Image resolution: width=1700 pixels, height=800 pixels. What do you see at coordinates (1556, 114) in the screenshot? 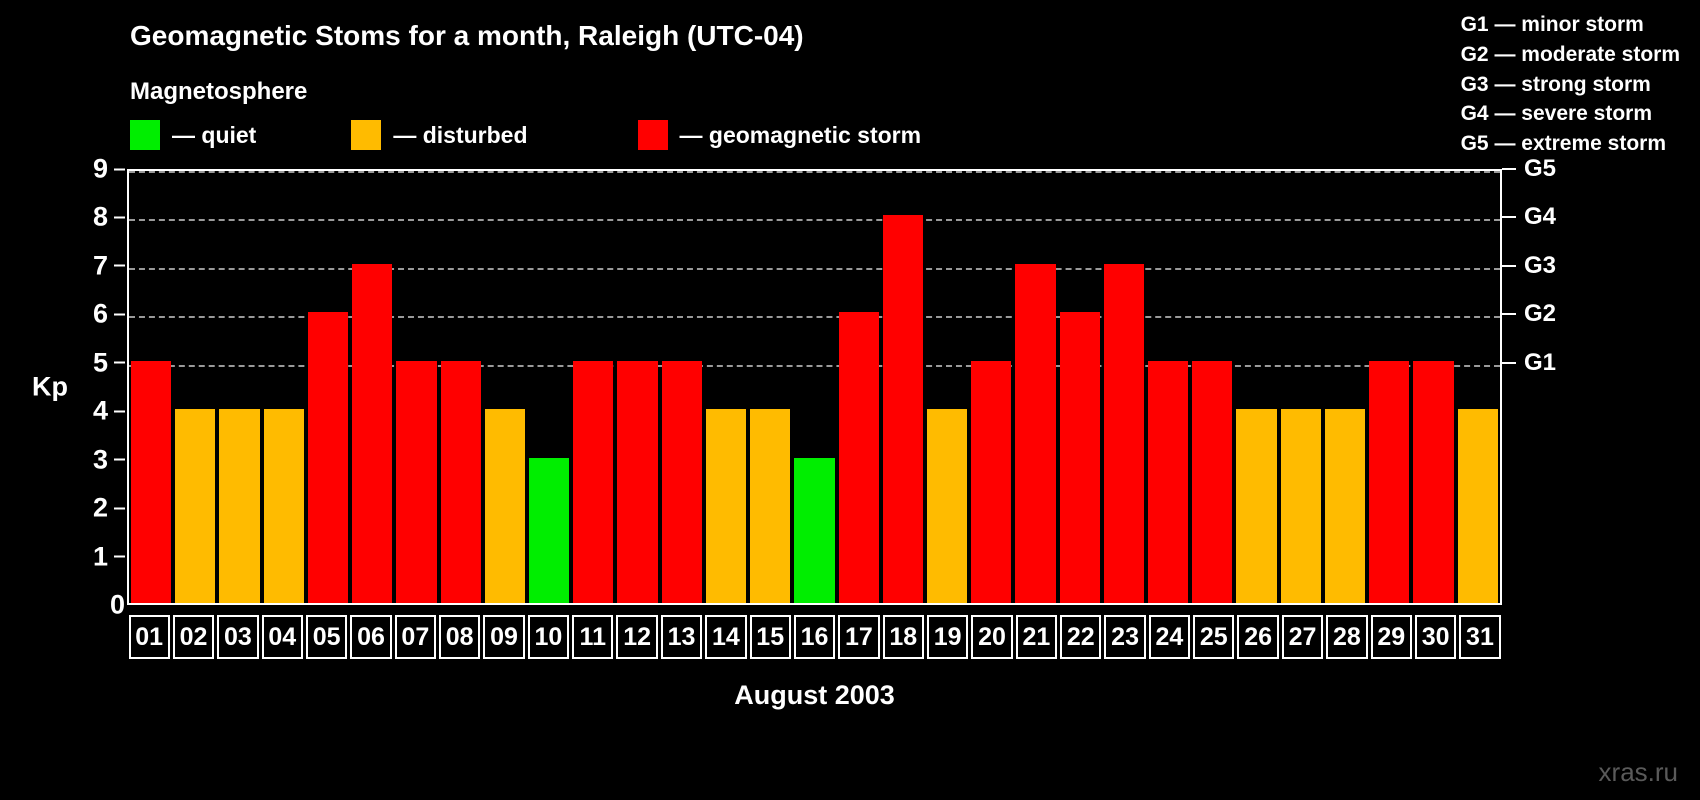
I see `gscale-legend-line: G4 — severe storm` at bounding box center [1556, 114].